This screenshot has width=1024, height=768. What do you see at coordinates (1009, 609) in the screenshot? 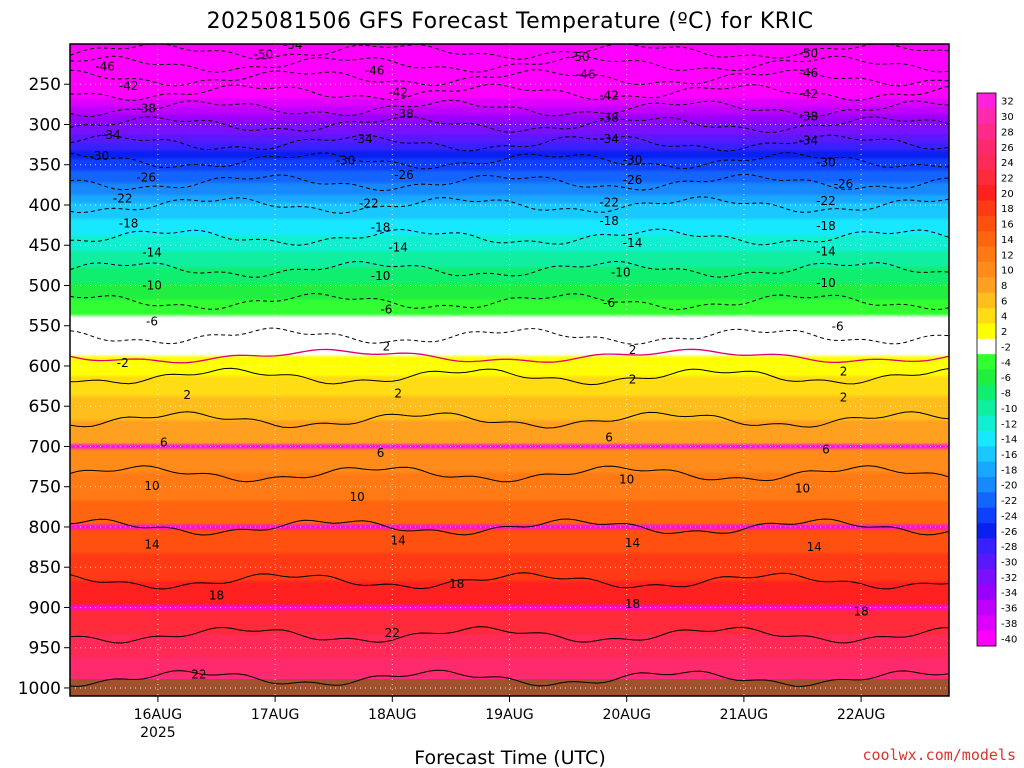
I see `colorbar-label: -36` at bounding box center [1009, 609].